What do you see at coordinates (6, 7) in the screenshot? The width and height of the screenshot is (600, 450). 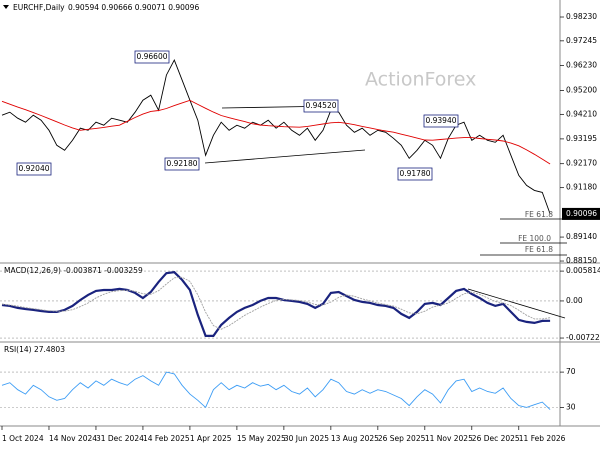 I see `menu-arrow` at bounding box center [6, 7].